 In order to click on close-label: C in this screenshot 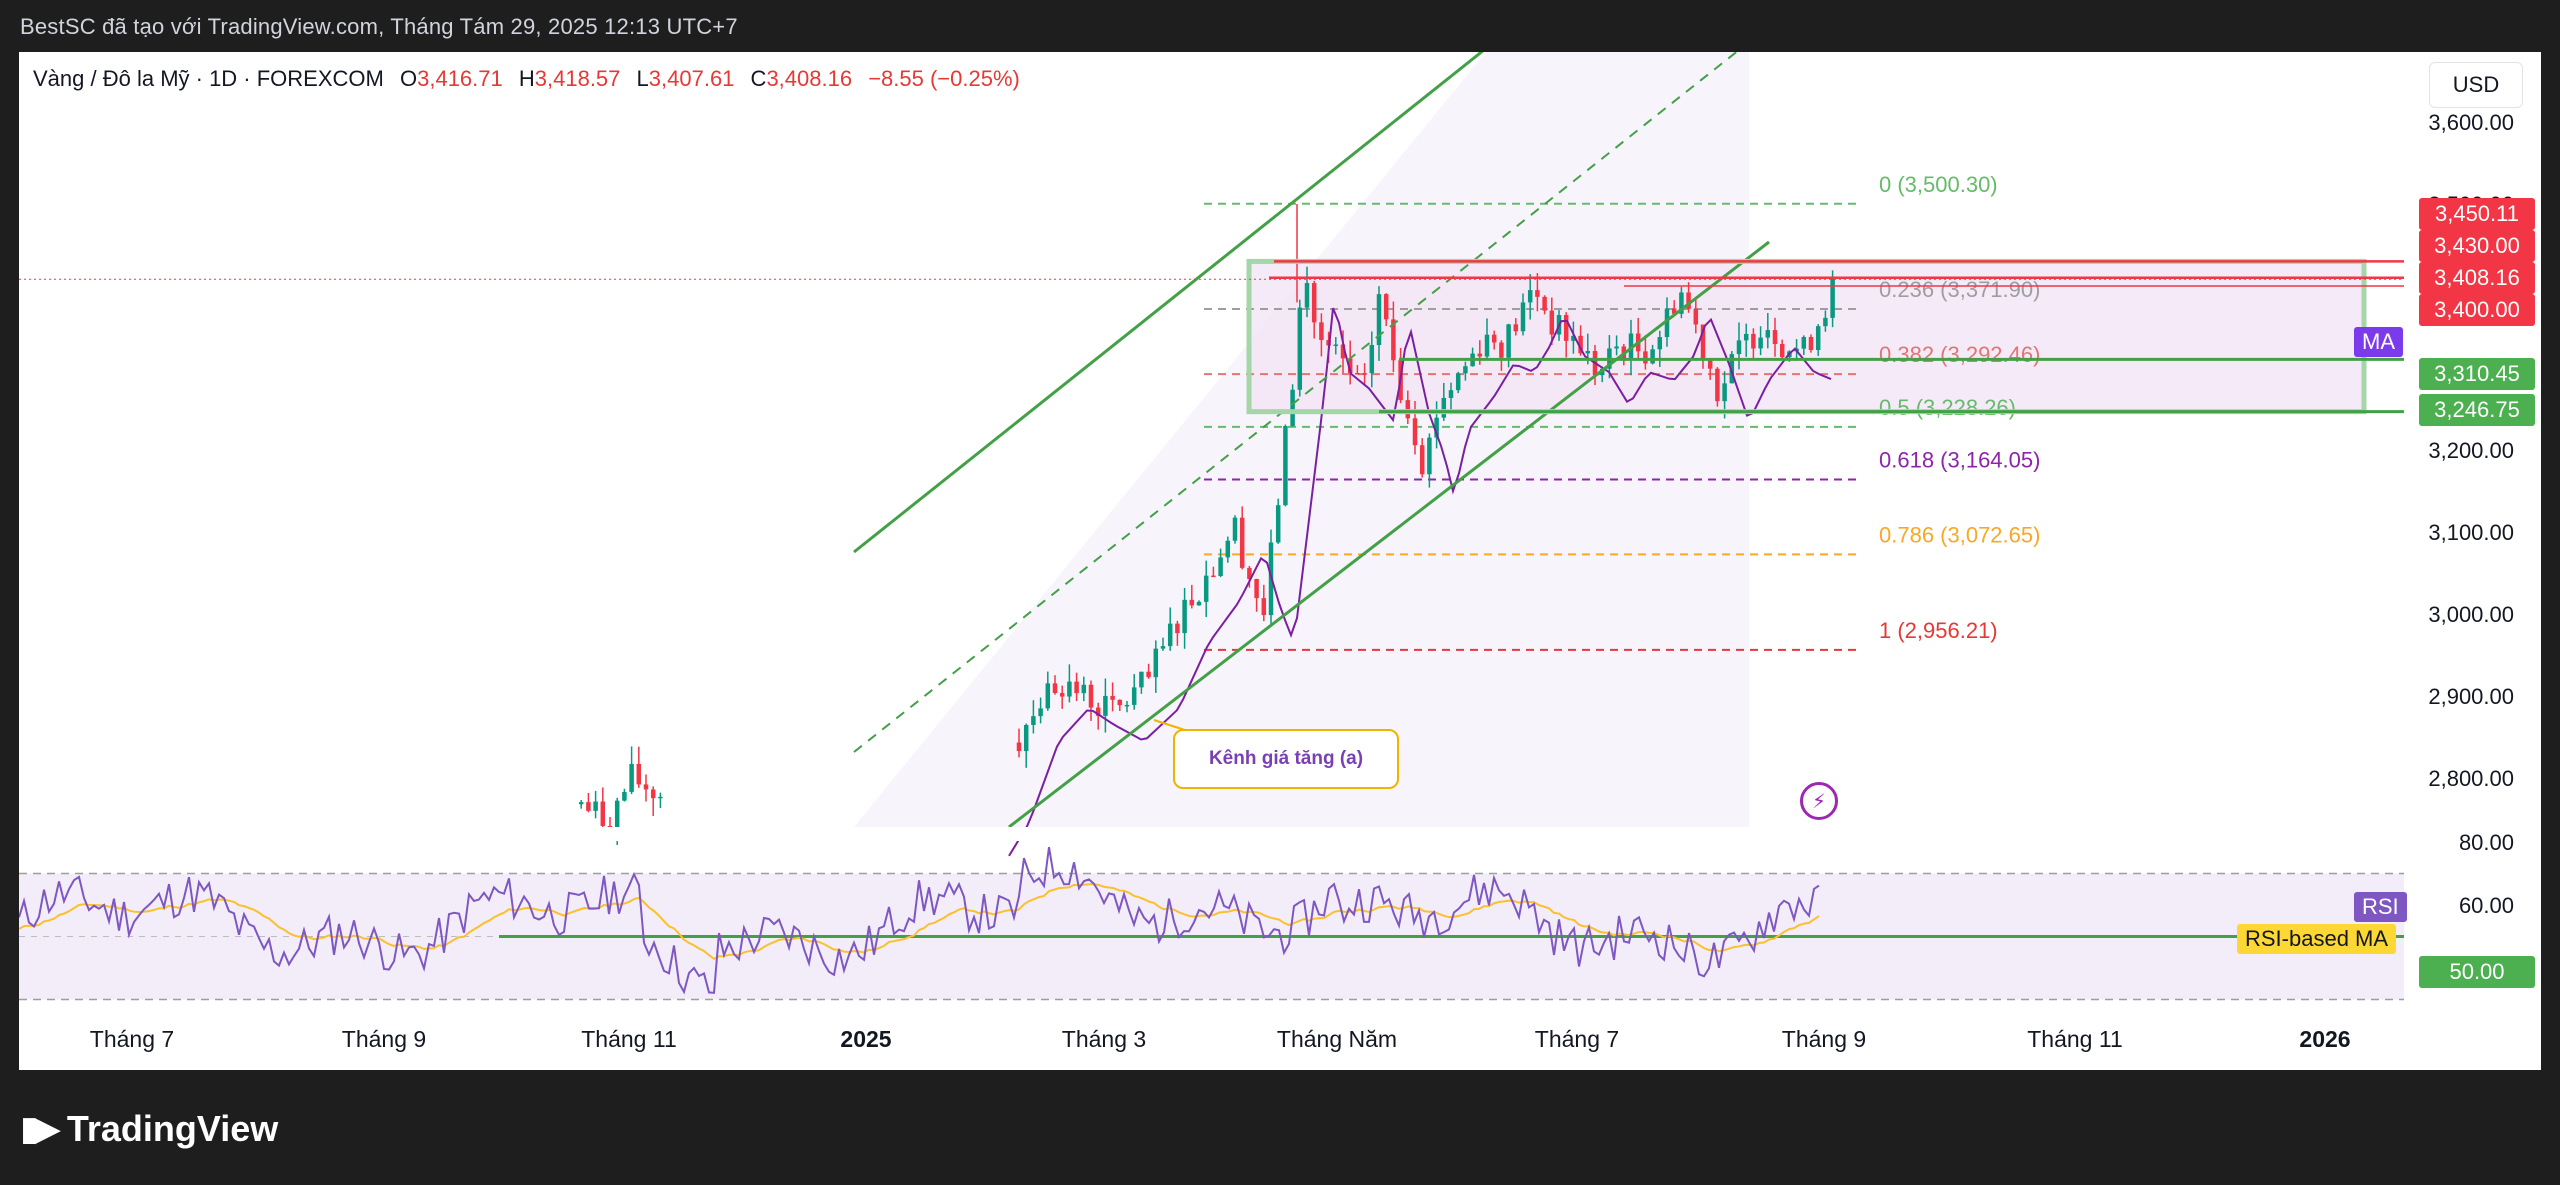, I will do `click(758, 78)`.